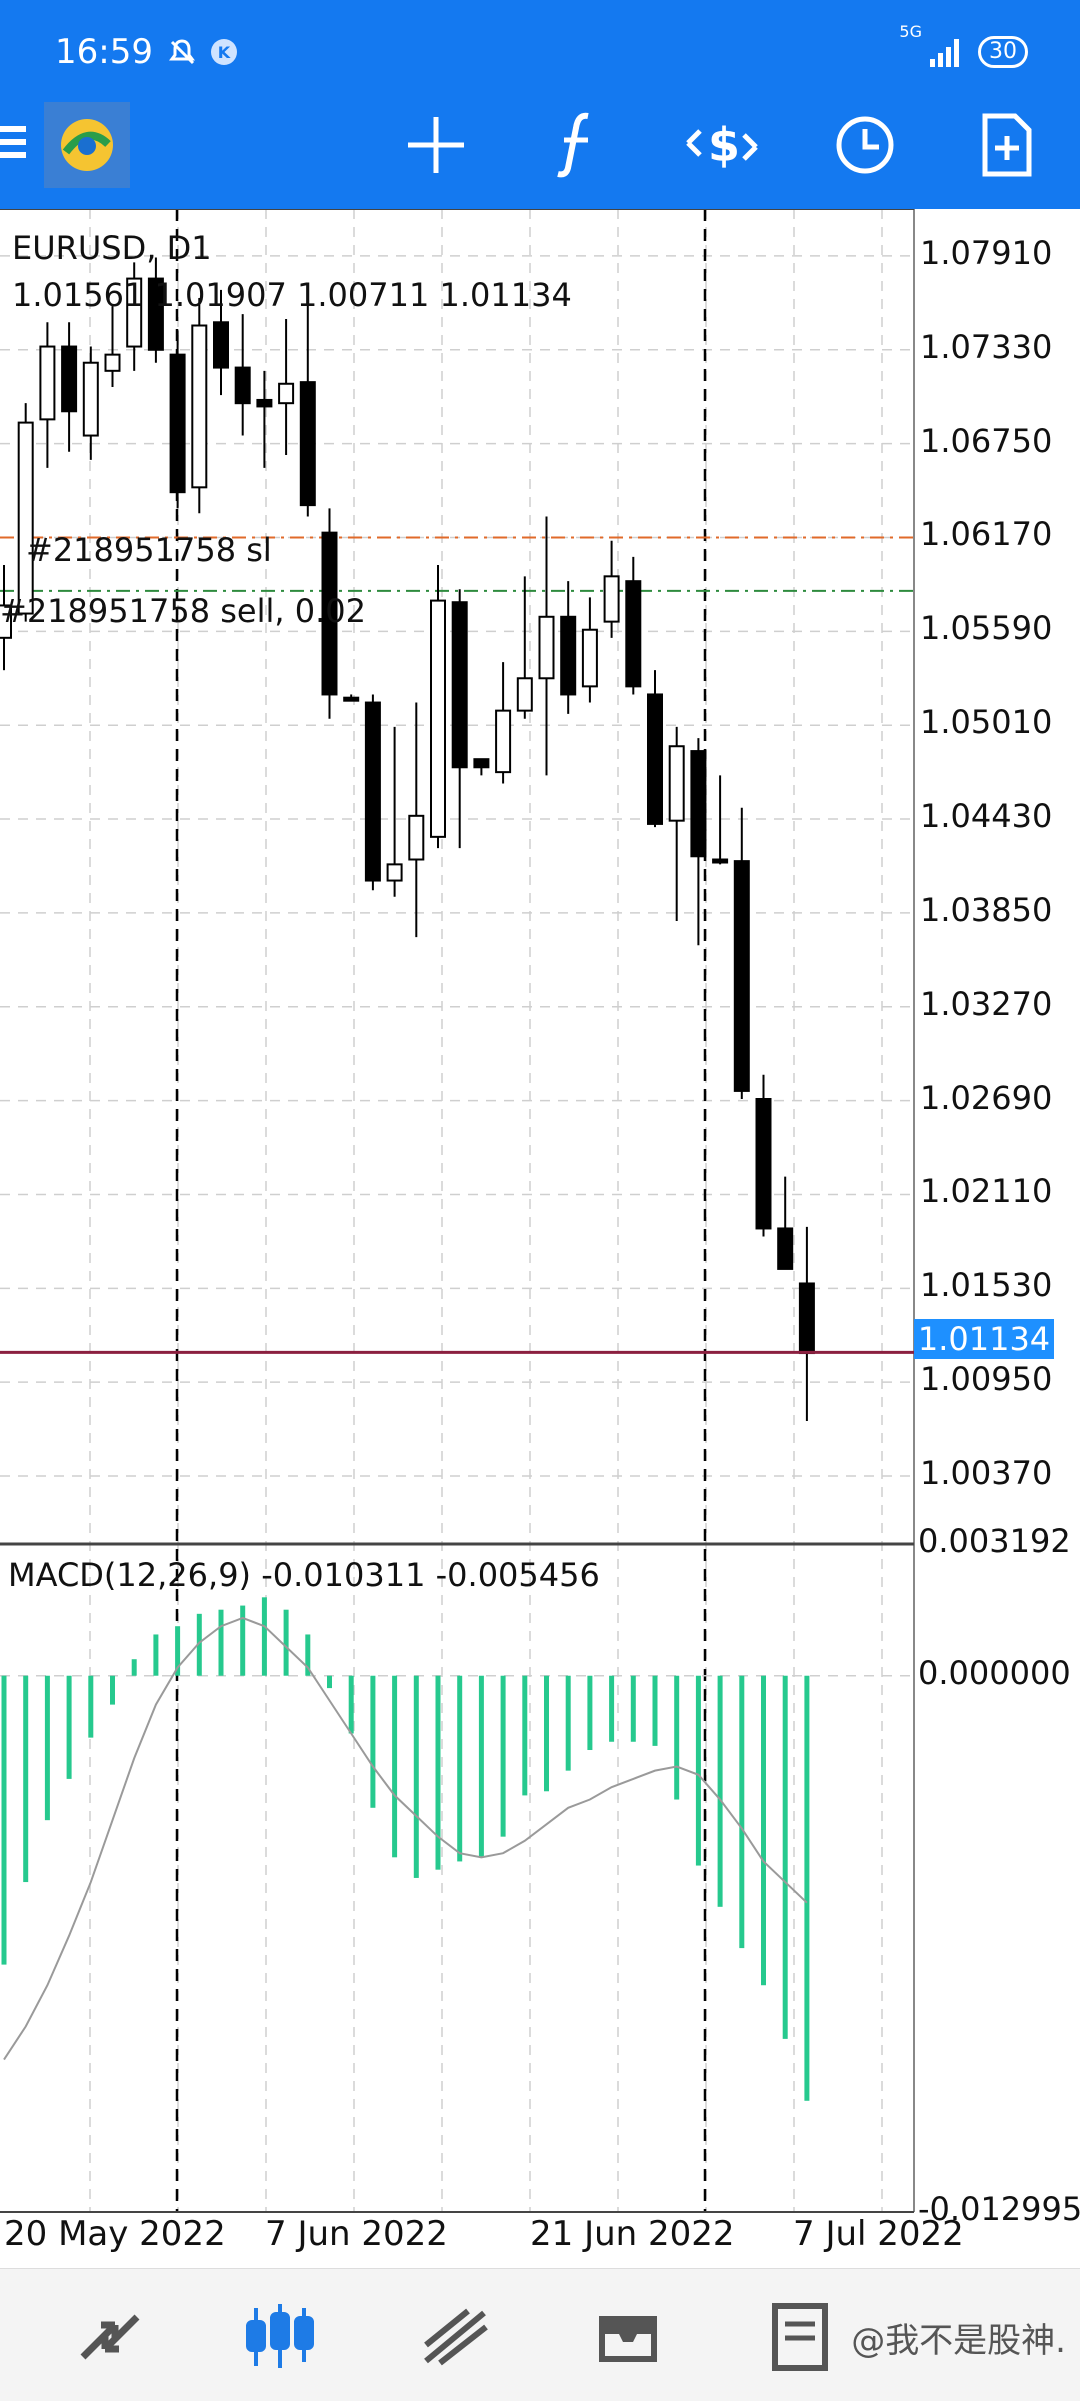 Image resolution: width=1080 pixels, height=2401 pixels. I want to click on price-tick-label: 1.03270, so click(986, 1003).